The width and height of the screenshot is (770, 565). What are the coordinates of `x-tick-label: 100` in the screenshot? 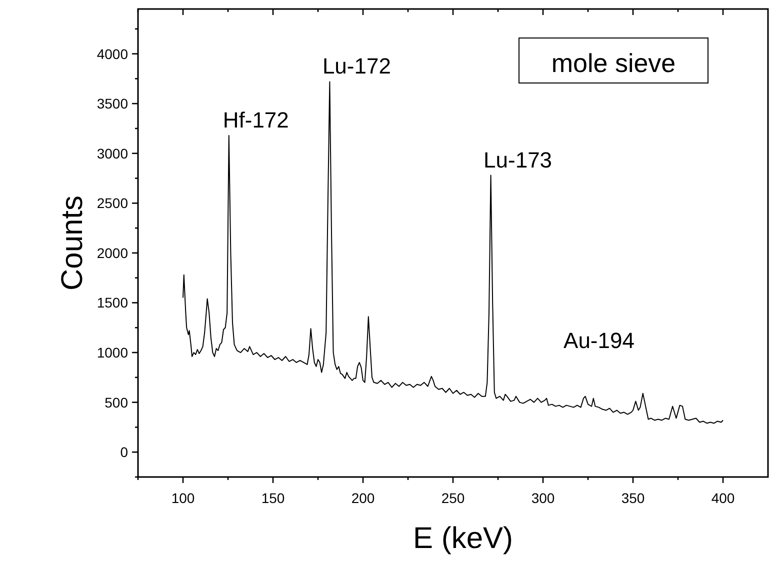 It's located at (183, 498).